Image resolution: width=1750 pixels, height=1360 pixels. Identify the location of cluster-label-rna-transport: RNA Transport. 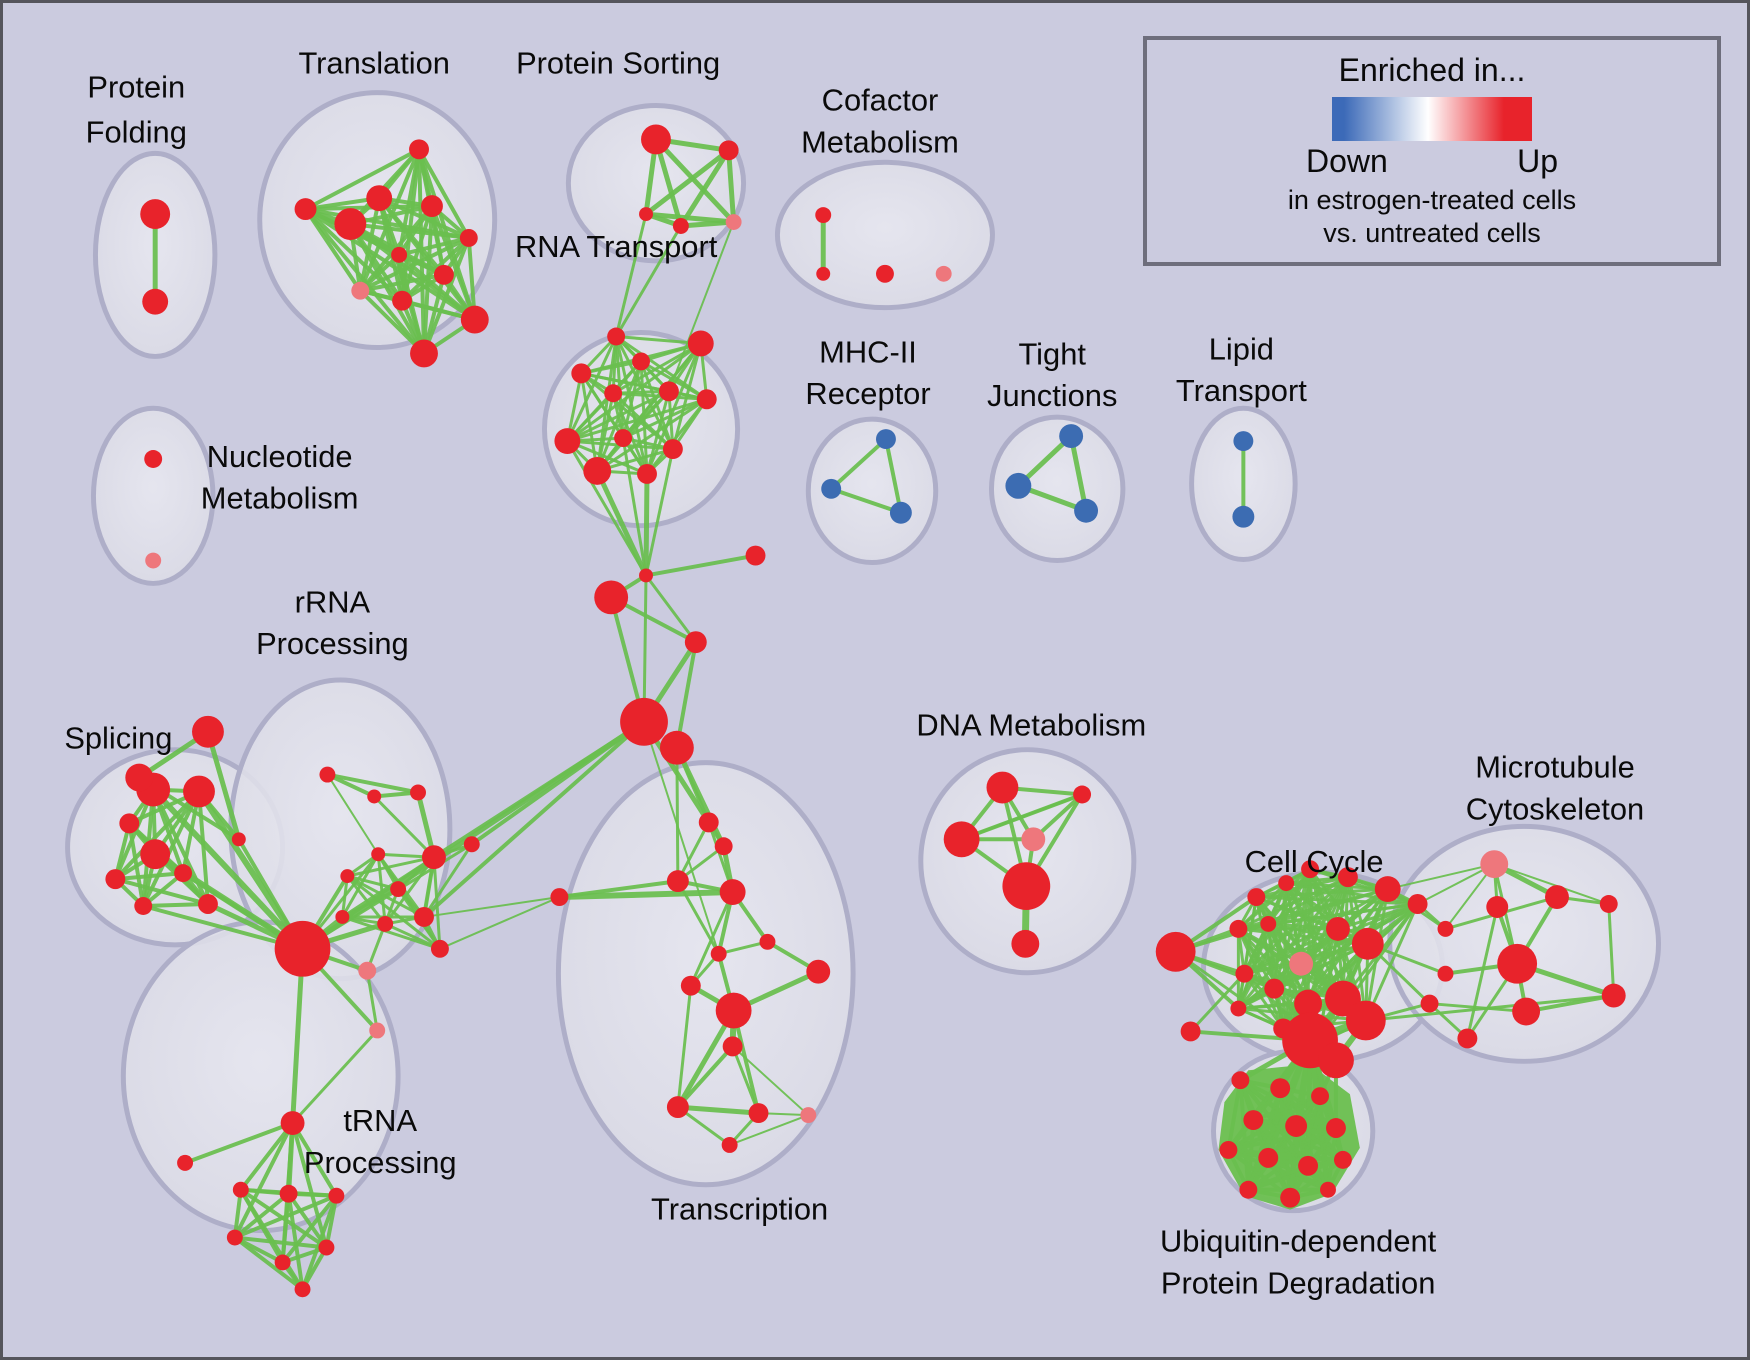
(616, 246).